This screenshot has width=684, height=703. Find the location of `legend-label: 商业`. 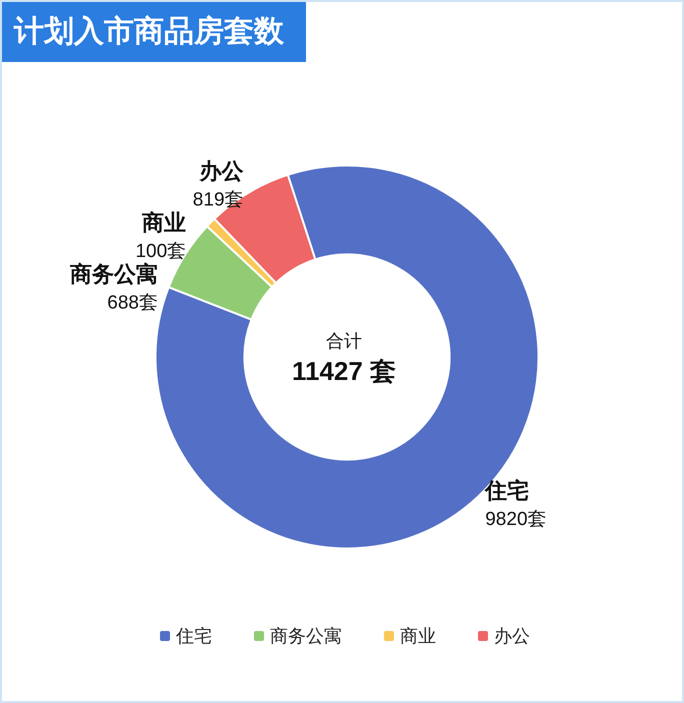

legend-label: 商业 is located at coordinates (418, 636).